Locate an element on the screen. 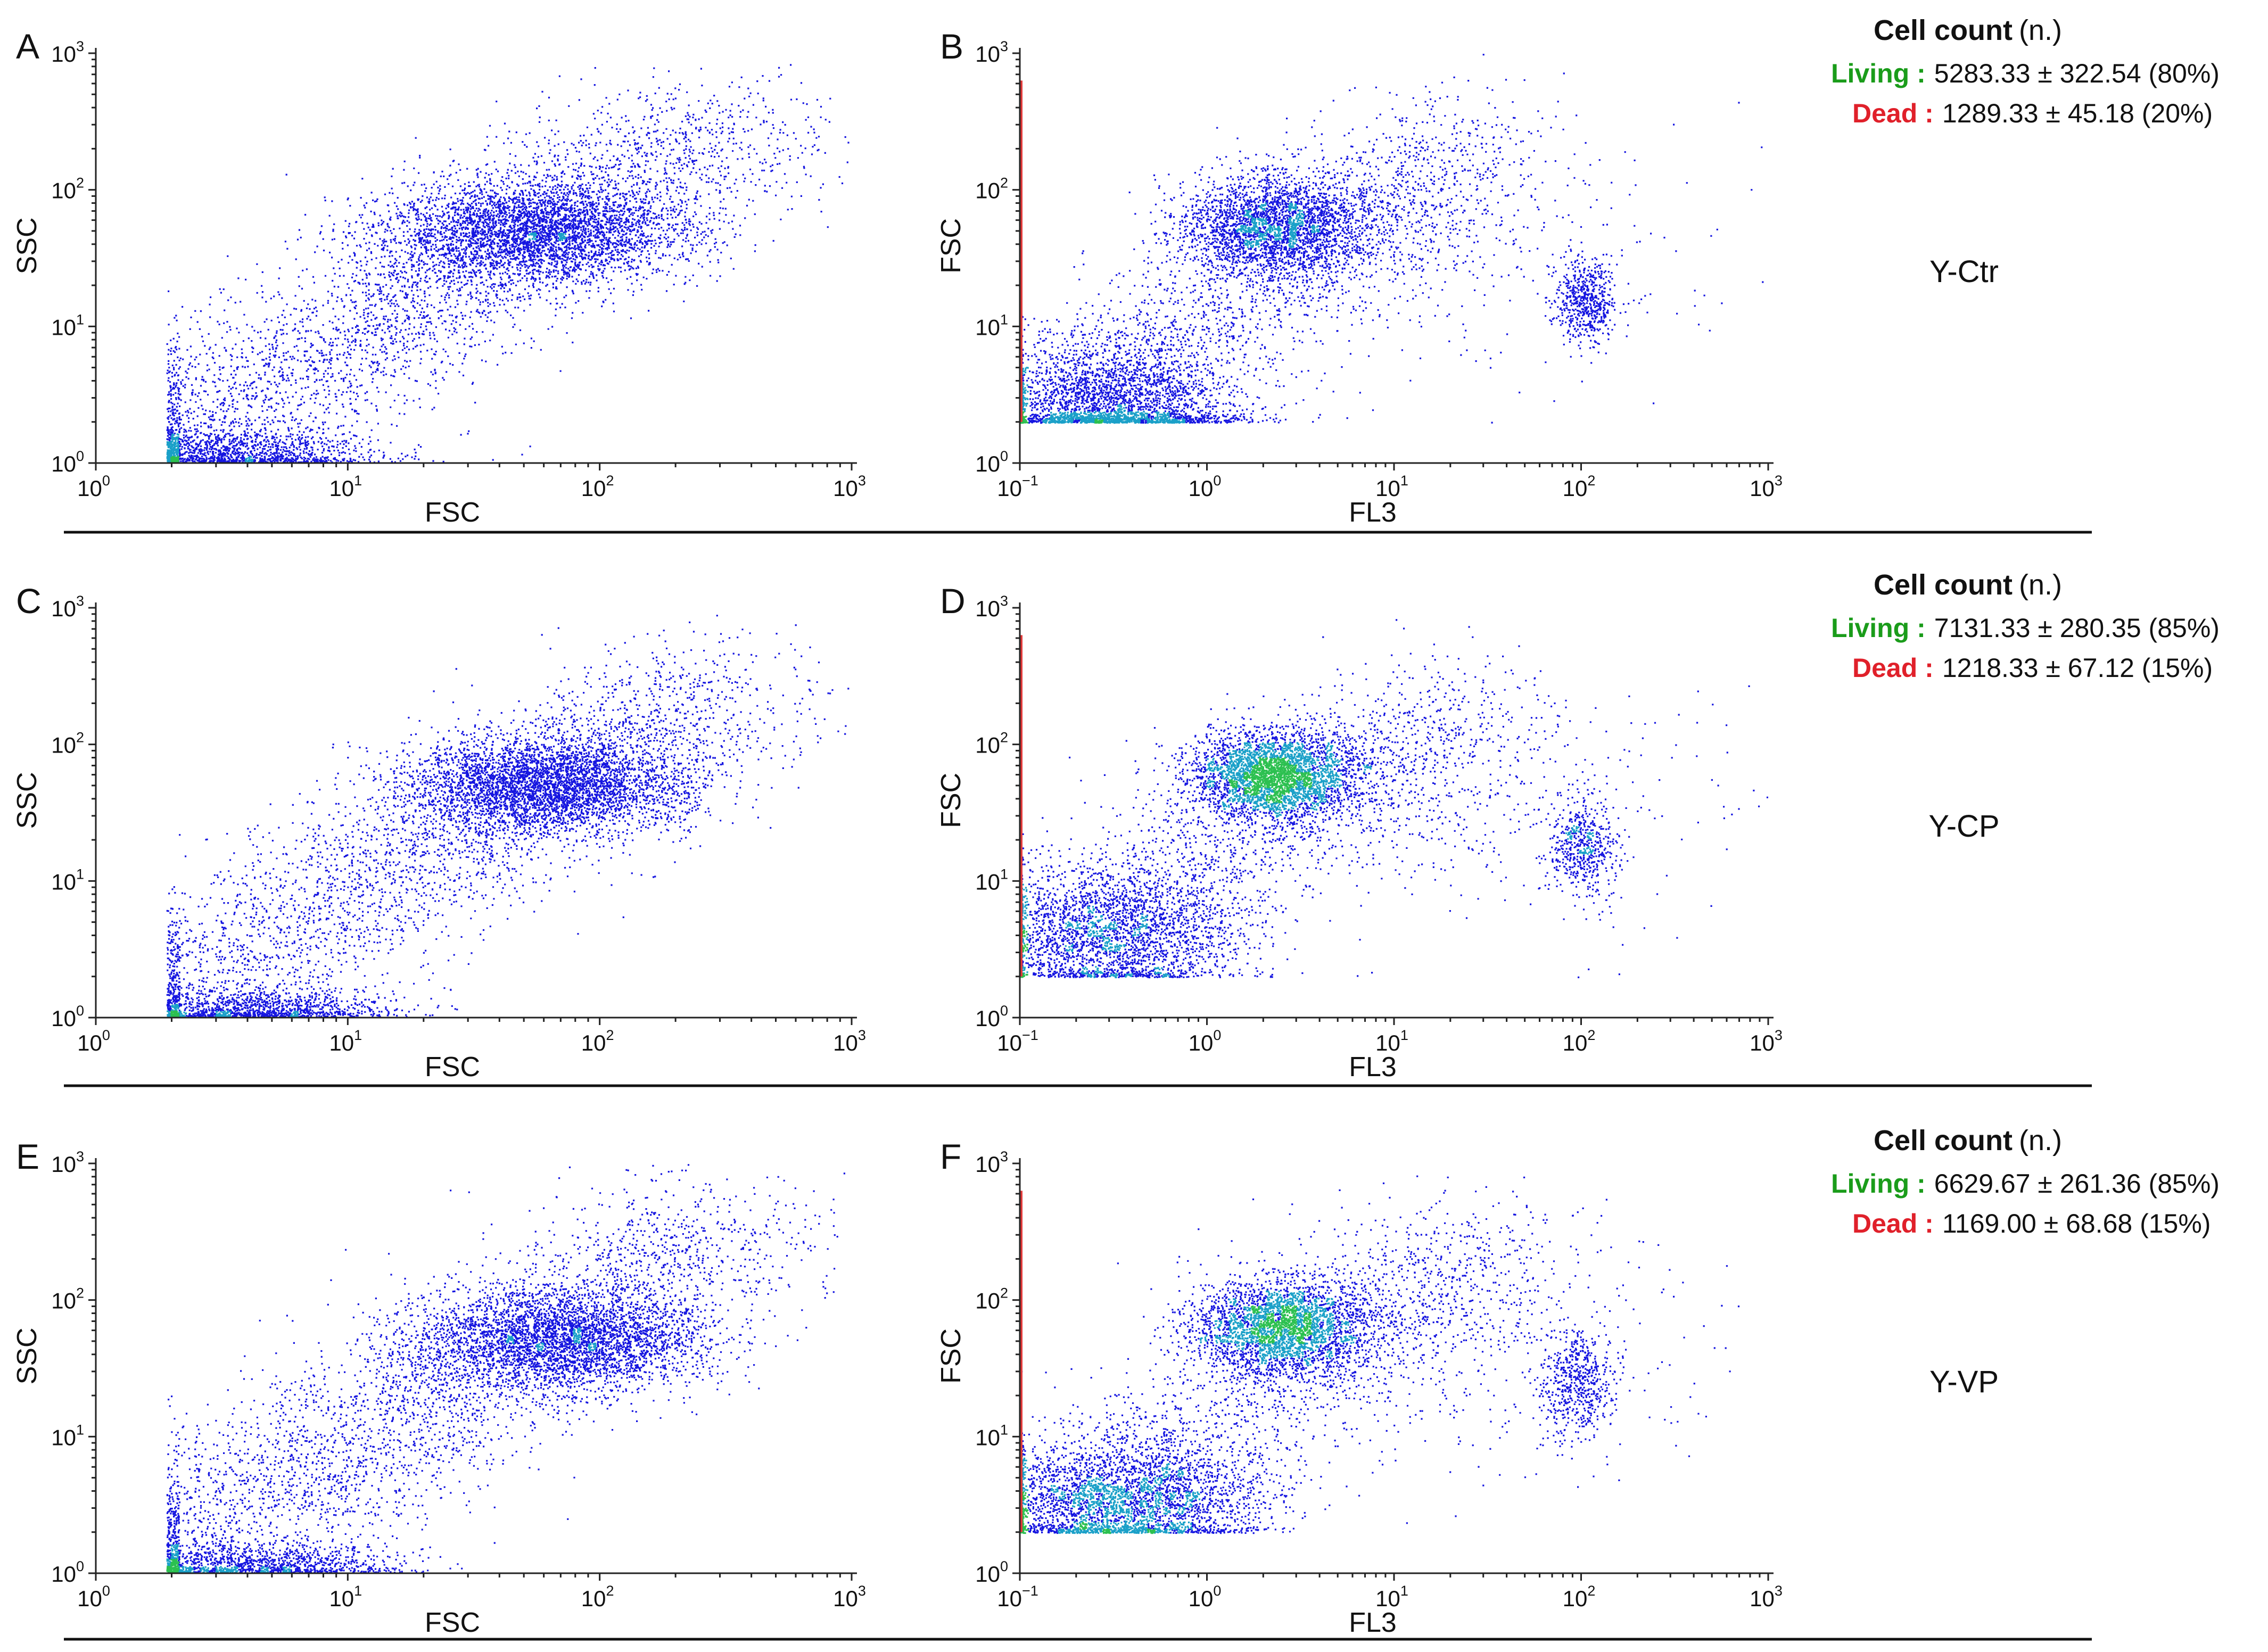  sample-label: Y-Ctr is located at coordinates (1964, 271).